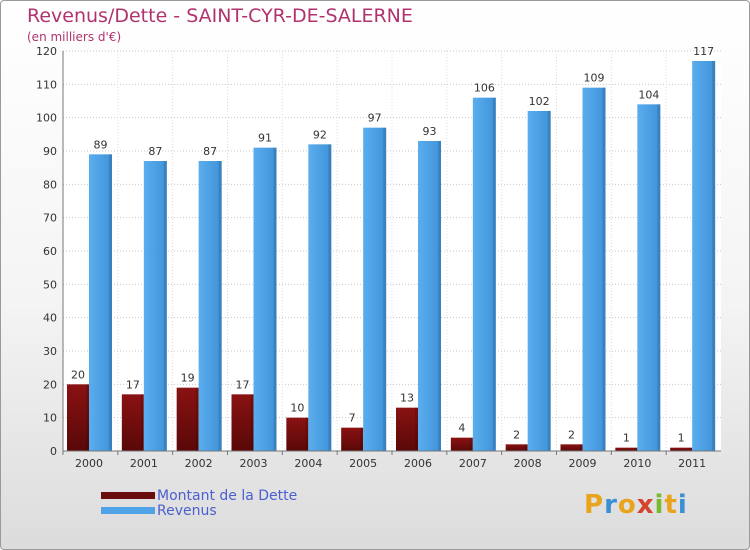 The width and height of the screenshot is (750, 550). I want to click on bar-shade-revenue-2009, so click(604, 269).